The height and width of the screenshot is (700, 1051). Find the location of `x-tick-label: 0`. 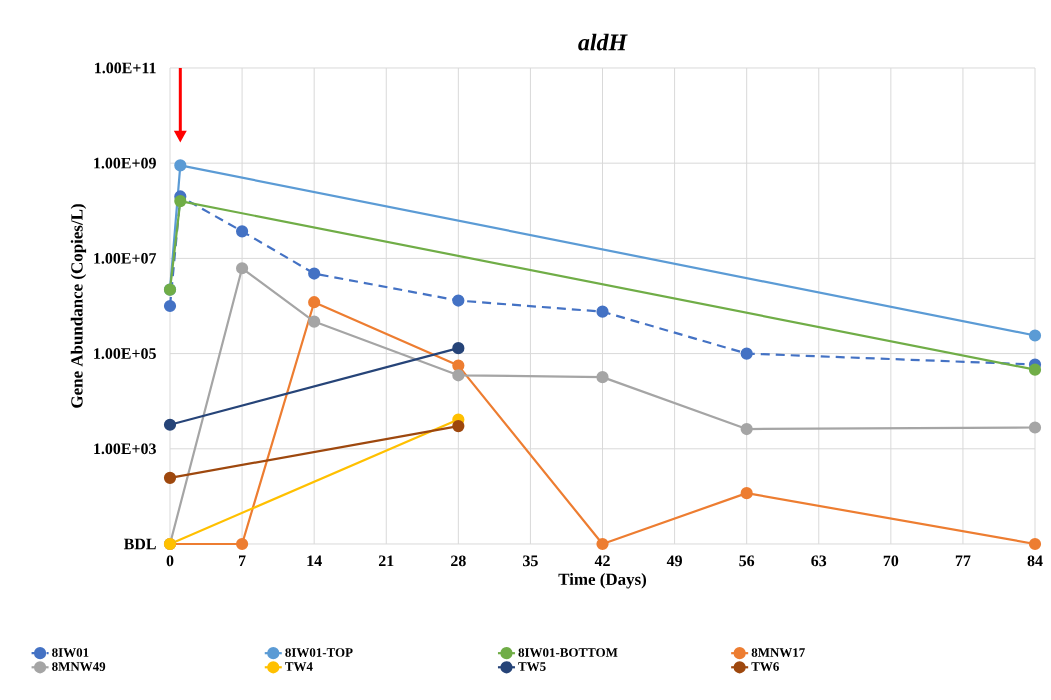

x-tick-label: 0 is located at coordinates (170, 561).